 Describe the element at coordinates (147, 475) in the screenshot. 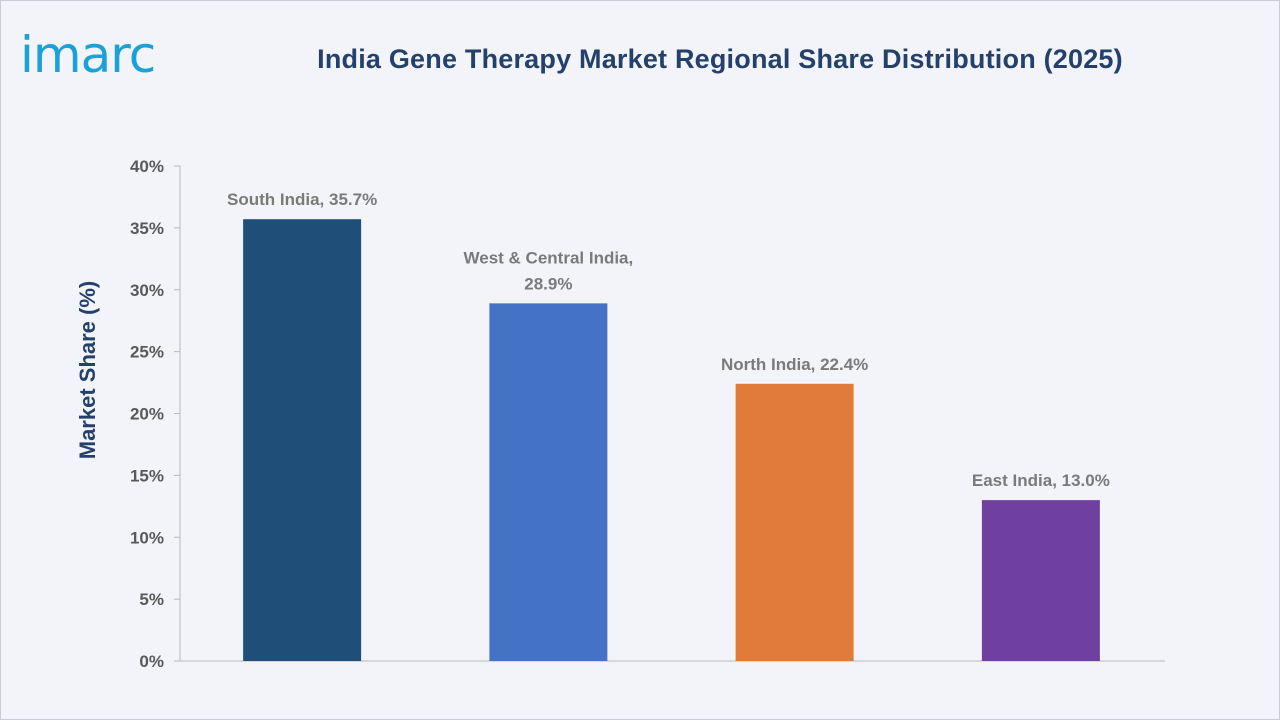

I see `y-tick-label: 15%` at that location.